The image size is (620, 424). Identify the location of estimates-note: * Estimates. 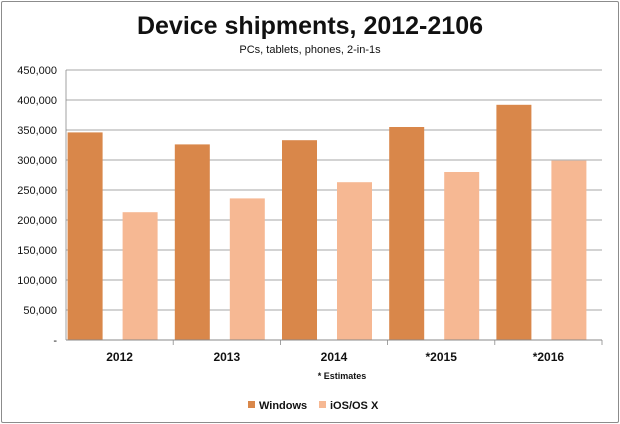
(342, 376).